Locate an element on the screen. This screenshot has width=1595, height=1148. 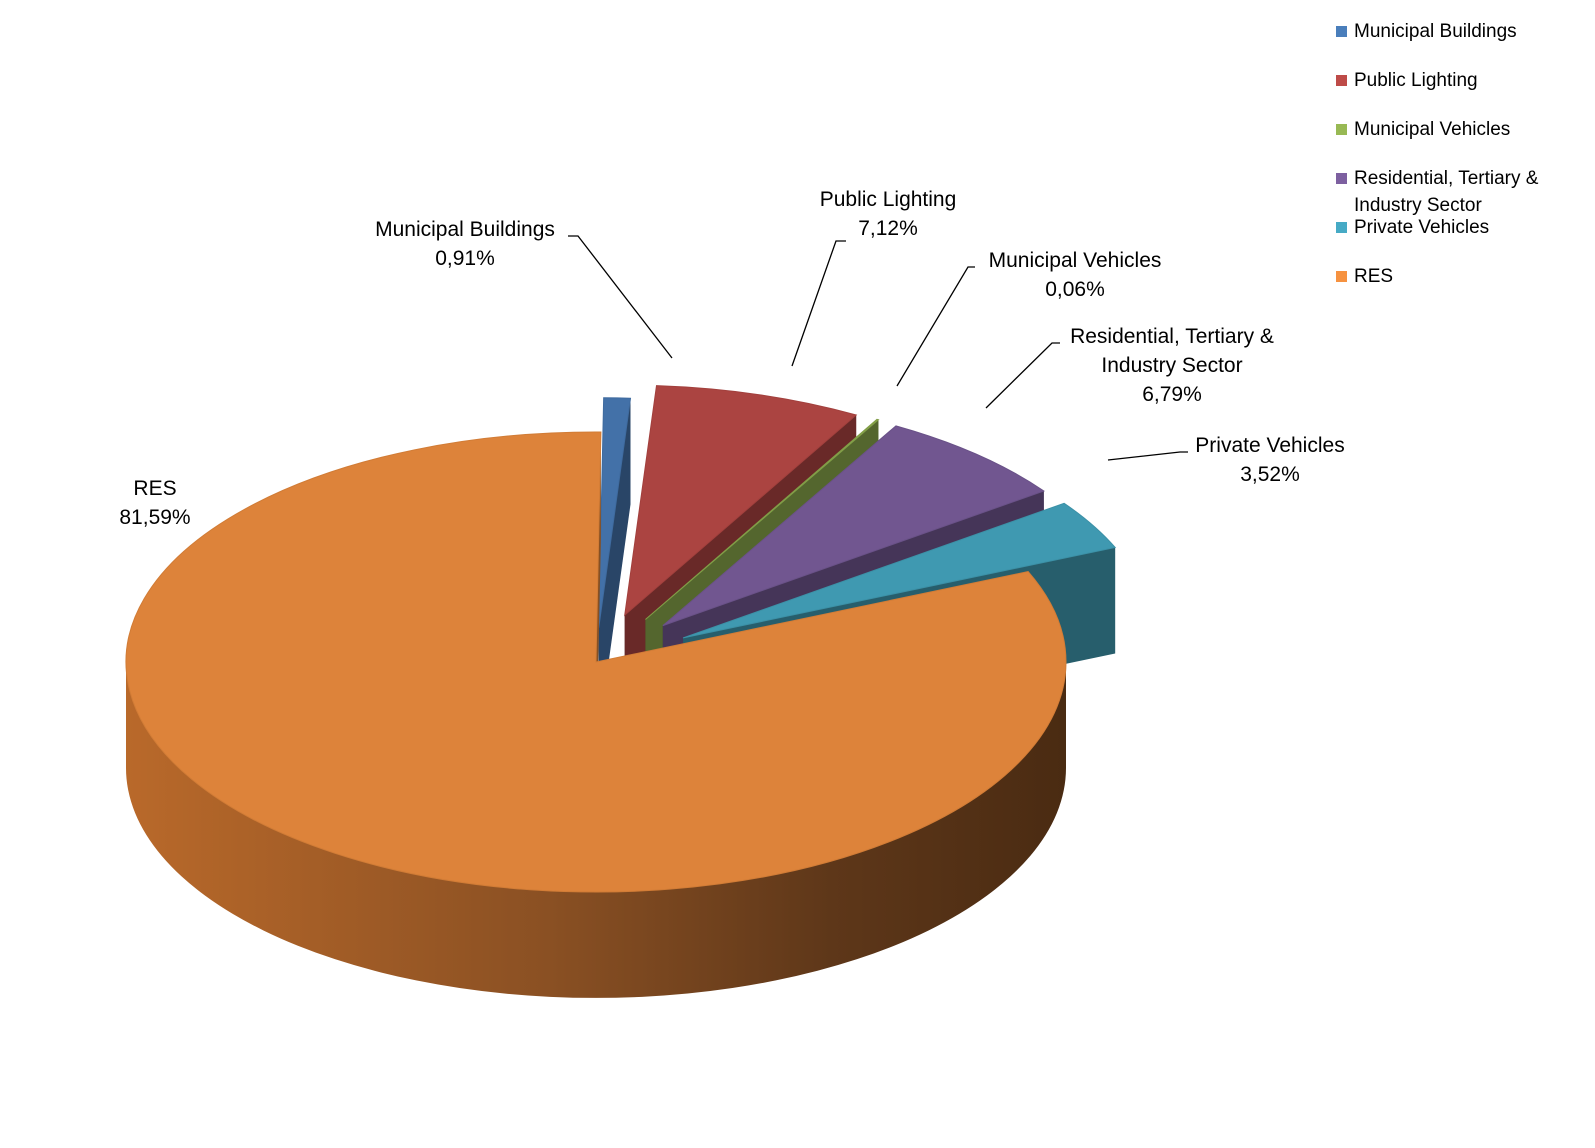
leader-line-residential-tertiary-industry is located at coordinates (1022, 375).